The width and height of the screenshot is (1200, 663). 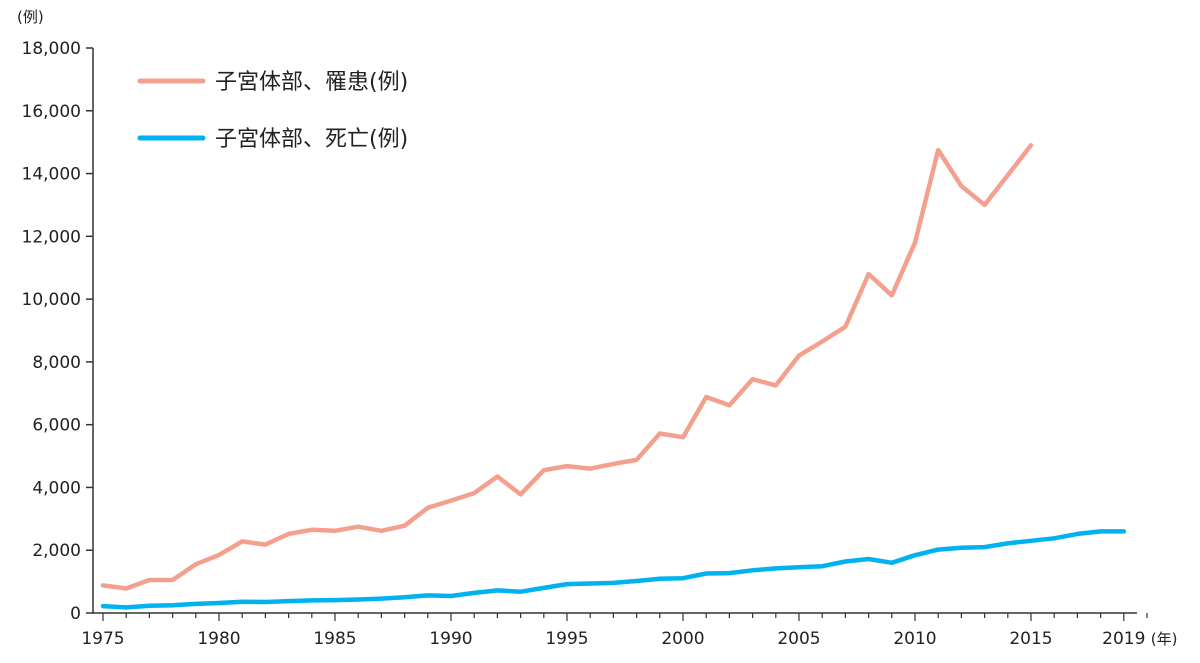 I want to click on y-tick-label: 18,000, so click(x=51, y=49).